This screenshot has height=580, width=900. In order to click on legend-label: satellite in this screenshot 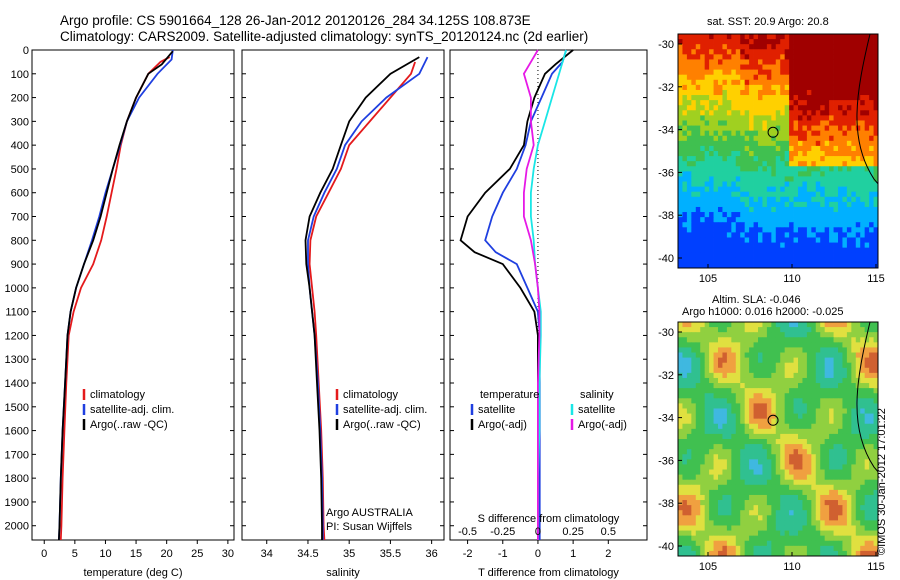, I will do `click(596, 410)`.